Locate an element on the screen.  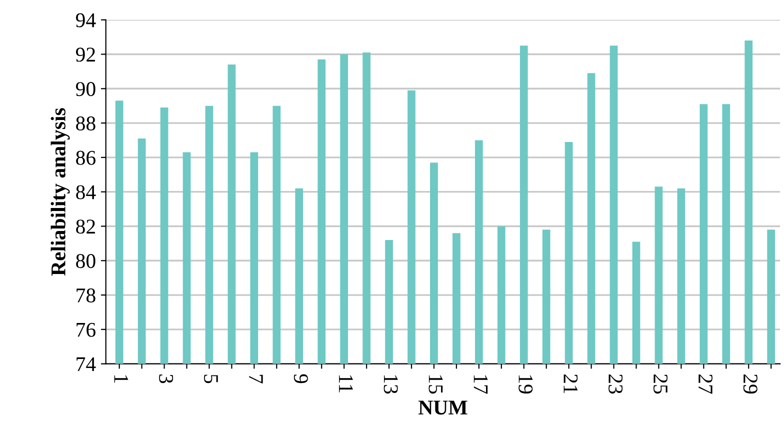
x-tick-label: 19 is located at coordinates (525, 384).